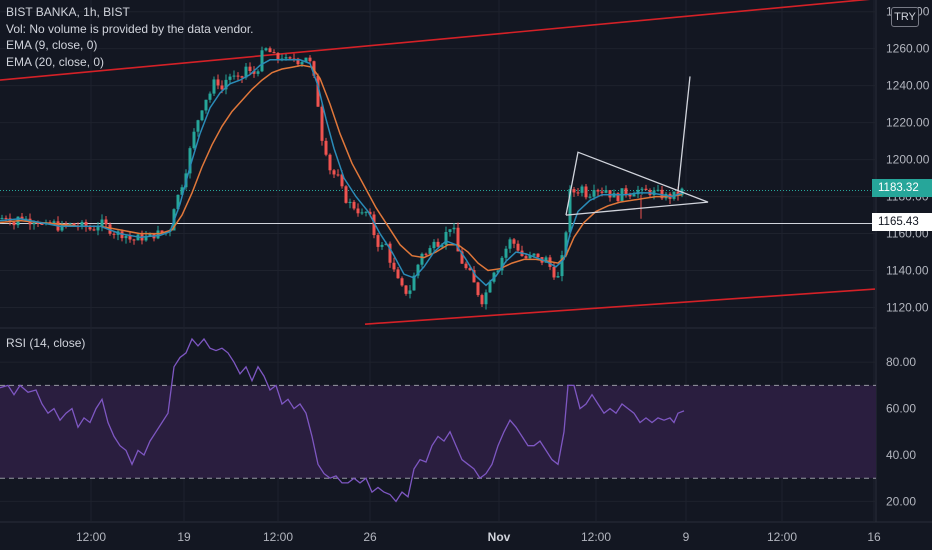  Describe the element at coordinates (901, 455) in the screenshot. I see `rsi-y-tick-label: 40.00` at that location.